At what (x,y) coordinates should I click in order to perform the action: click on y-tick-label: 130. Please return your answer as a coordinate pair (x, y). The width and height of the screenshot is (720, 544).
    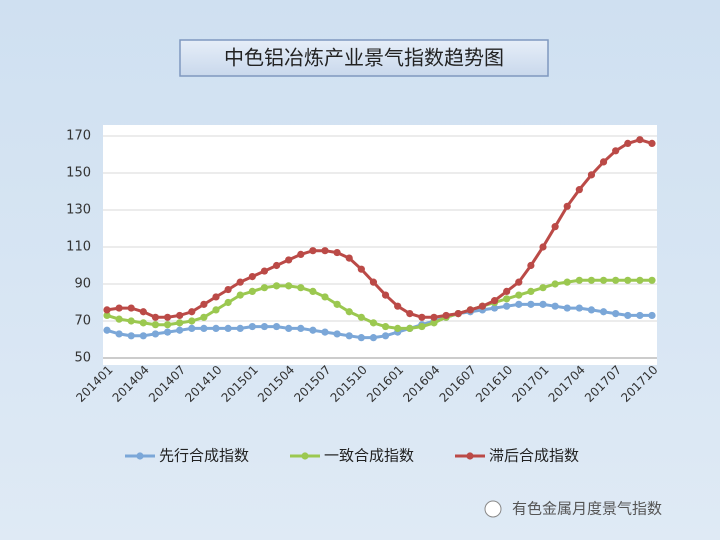
    Looking at the image, I should click on (78, 210).